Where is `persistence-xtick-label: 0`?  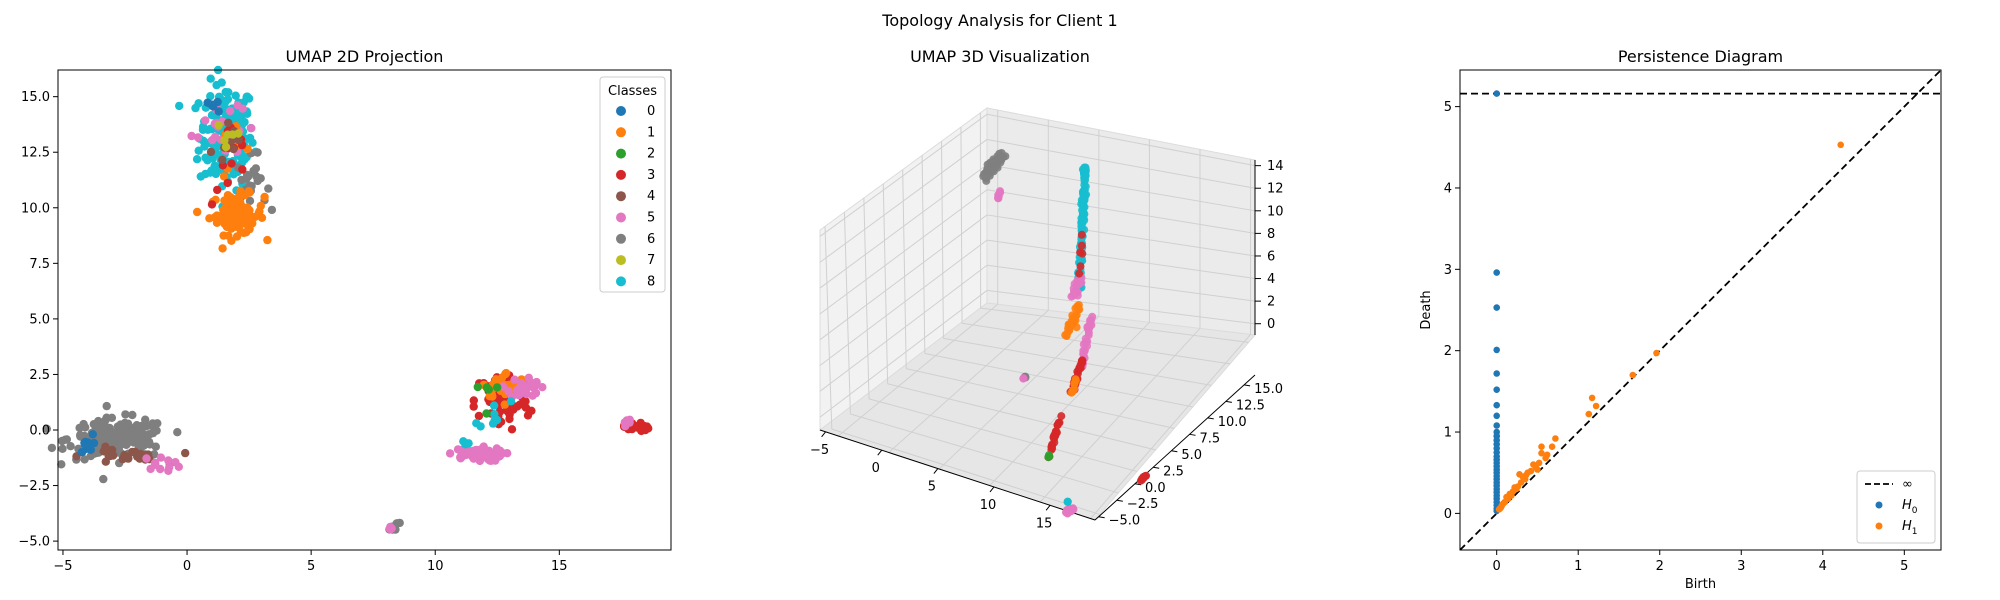
persistence-xtick-label: 0 is located at coordinates (1497, 566).